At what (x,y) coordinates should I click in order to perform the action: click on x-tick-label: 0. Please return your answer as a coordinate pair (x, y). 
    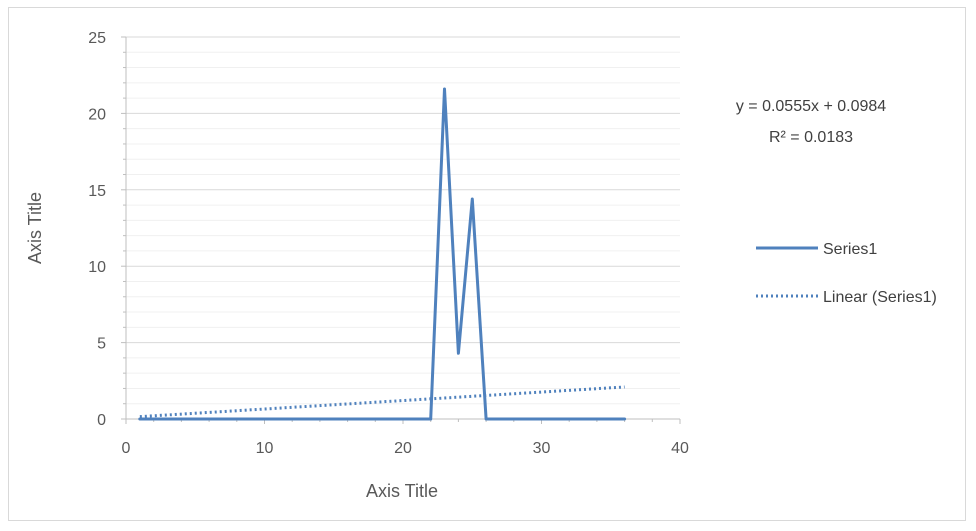
    Looking at the image, I should click on (126, 448).